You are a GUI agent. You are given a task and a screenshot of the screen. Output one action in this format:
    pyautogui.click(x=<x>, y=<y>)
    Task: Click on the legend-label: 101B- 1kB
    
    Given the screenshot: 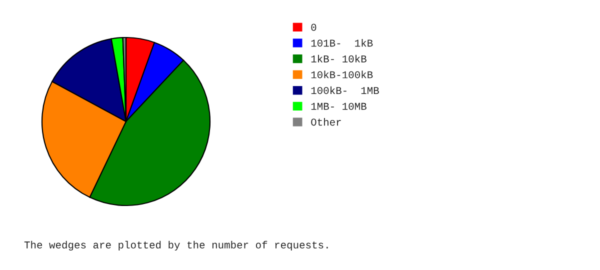 What is the action you would take?
    pyautogui.click(x=342, y=43)
    